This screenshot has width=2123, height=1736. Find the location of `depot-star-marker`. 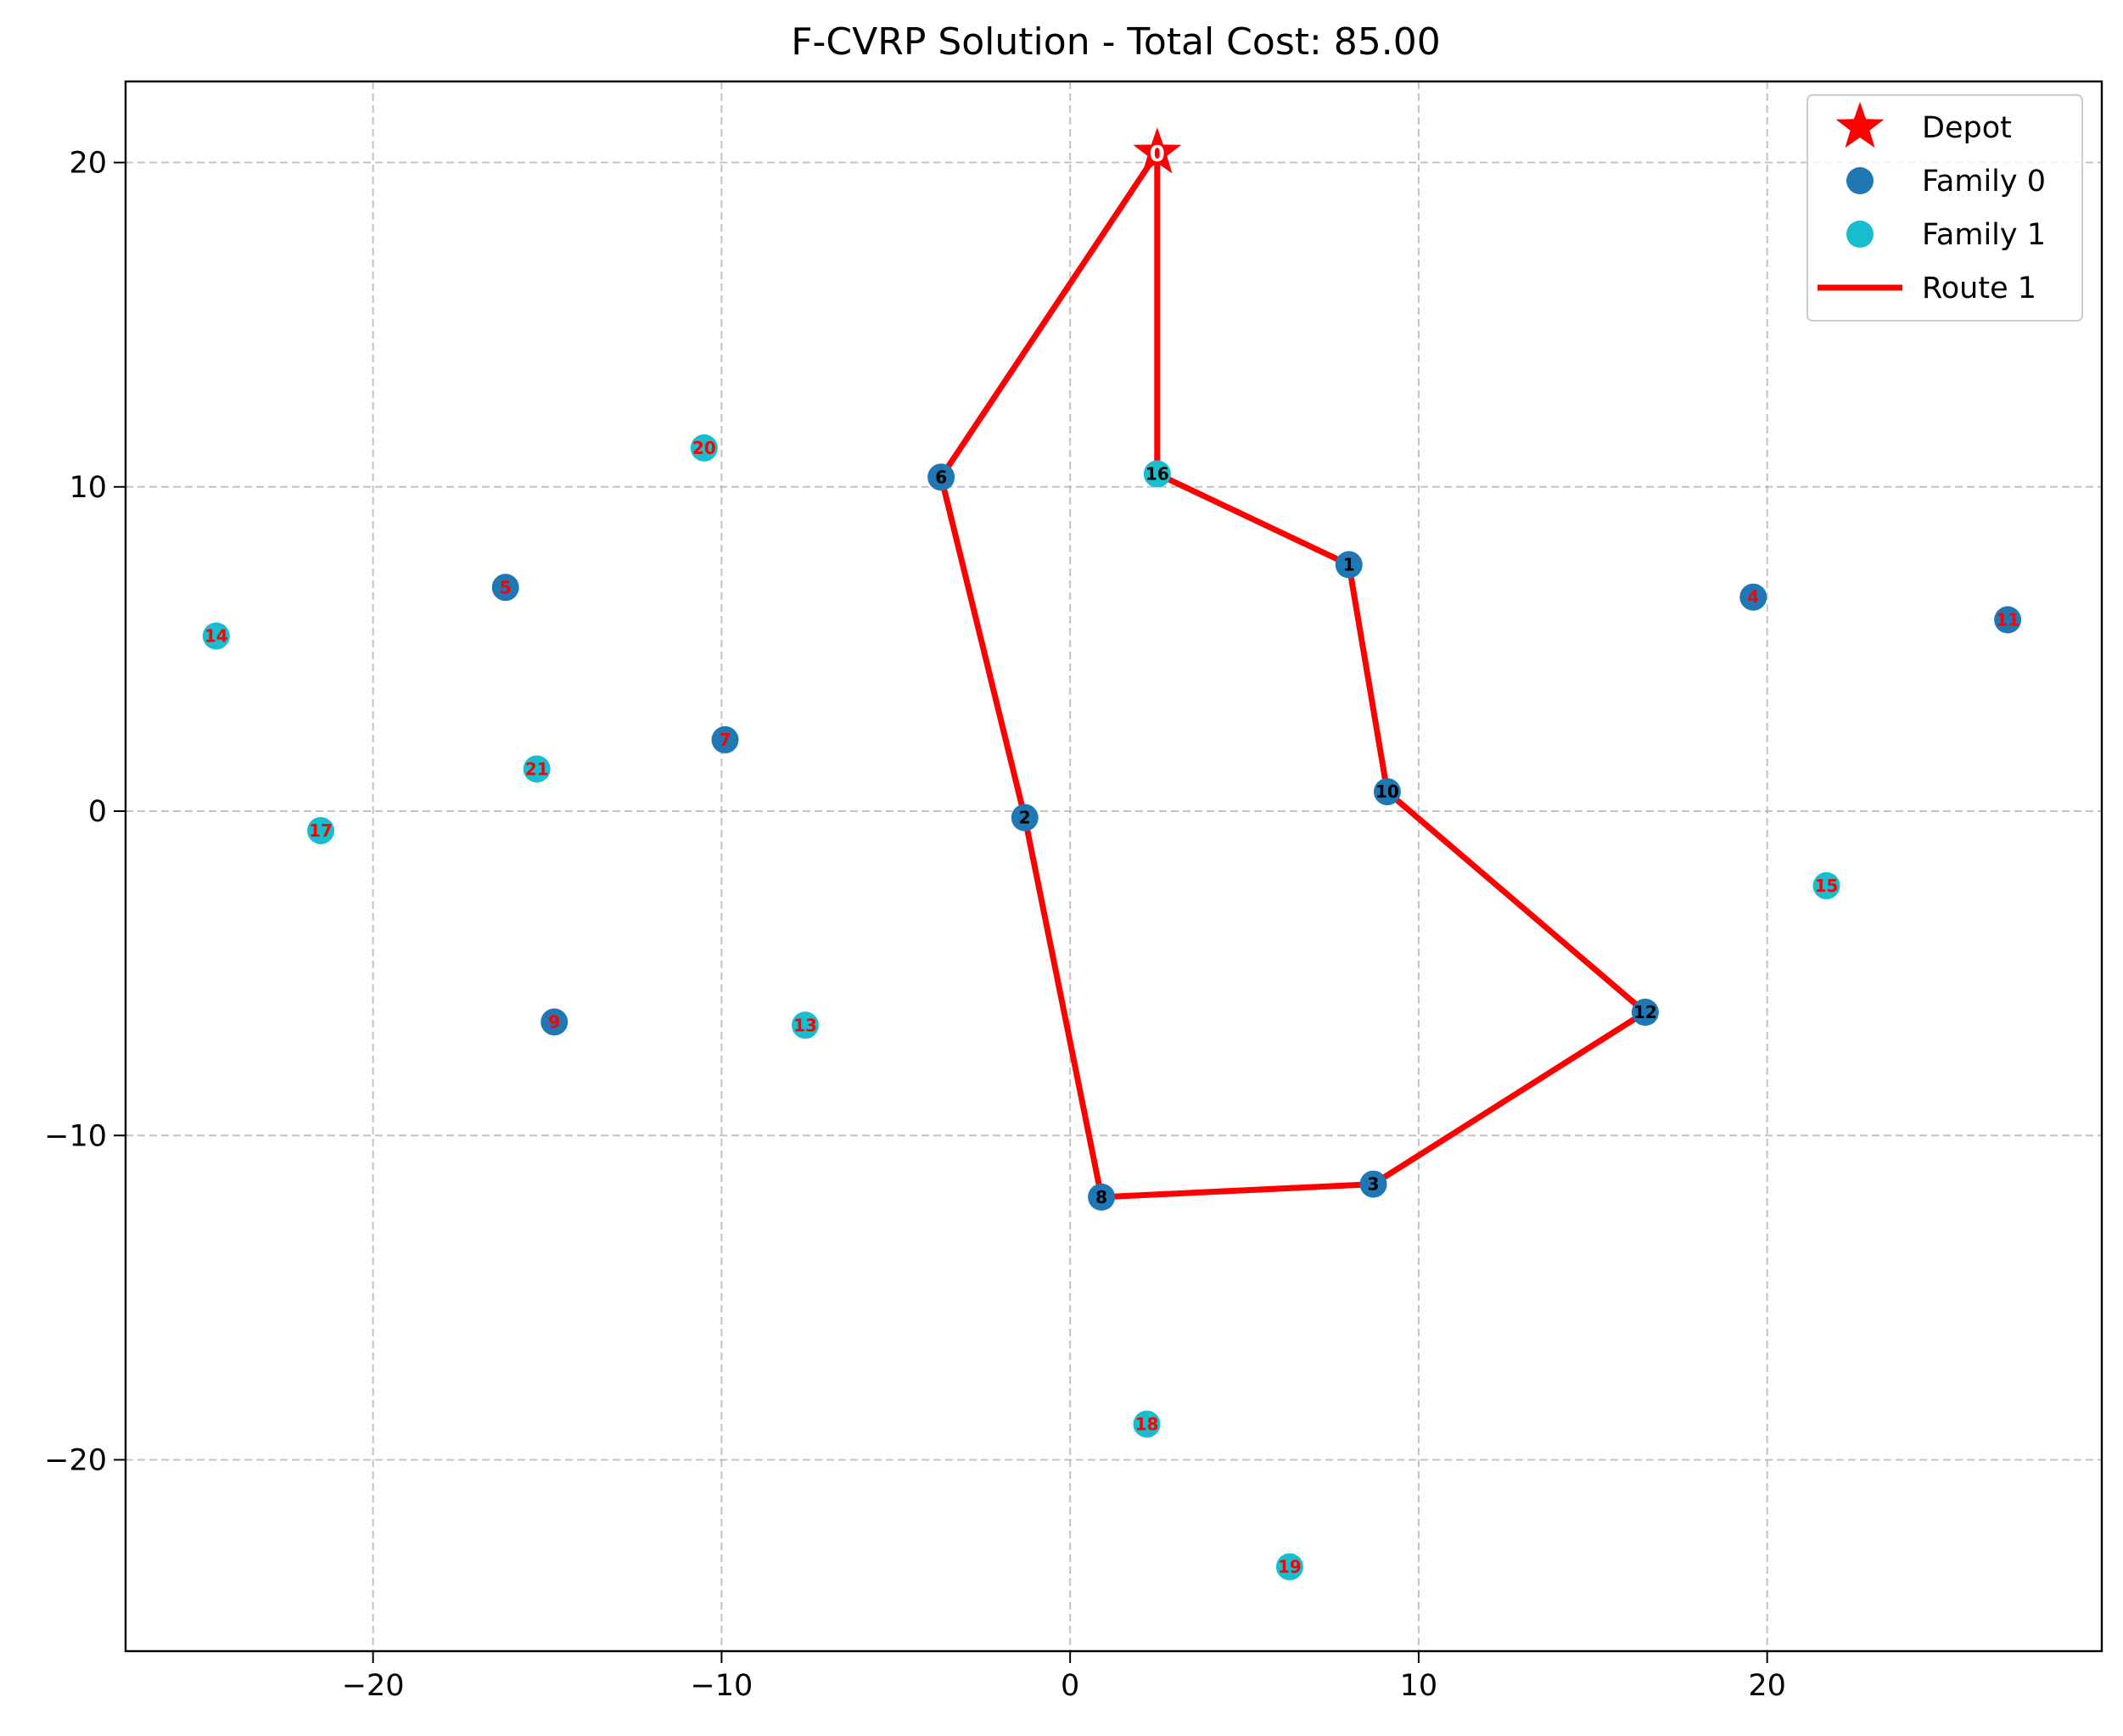

depot-star-marker is located at coordinates (1157, 150).